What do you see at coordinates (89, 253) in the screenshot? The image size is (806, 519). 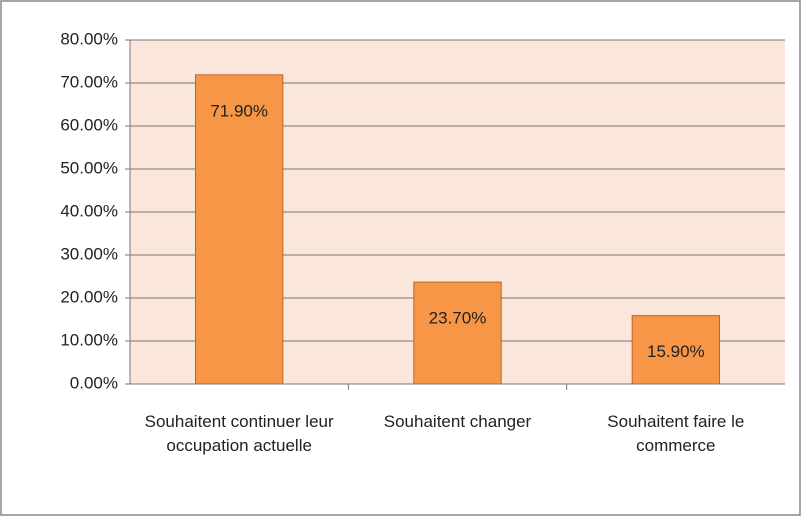 I see `y-tick-label: 30.00%` at bounding box center [89, 253].